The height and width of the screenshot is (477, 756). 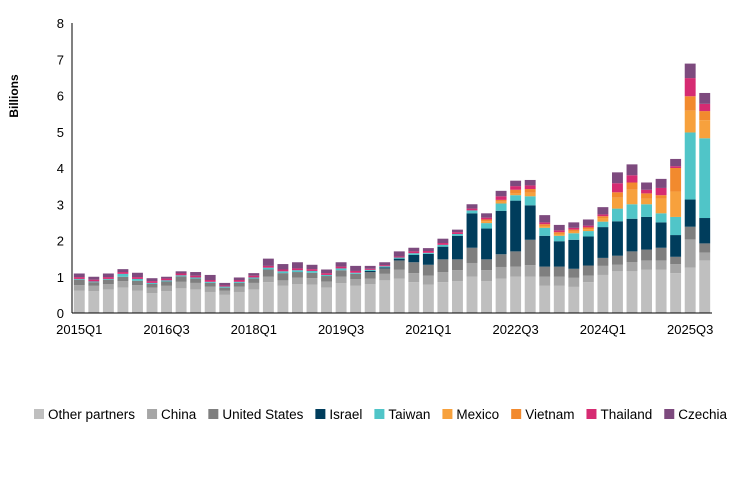 I want to click on x-tick-label: 2015Q1, so click(x=79, y=329).